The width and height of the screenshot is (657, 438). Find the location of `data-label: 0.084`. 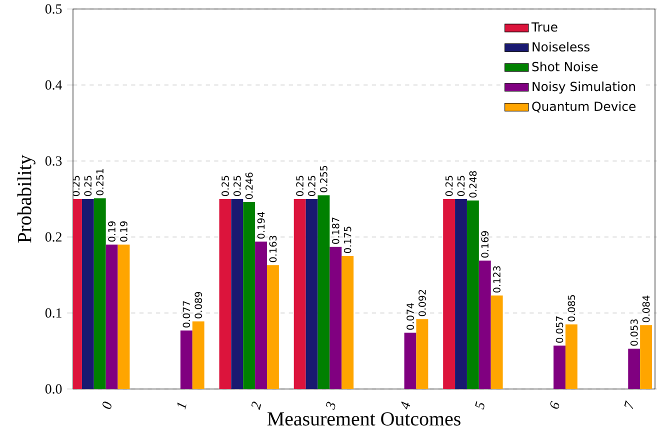

data-label: 0.084 is located at coordinates (646, 309).